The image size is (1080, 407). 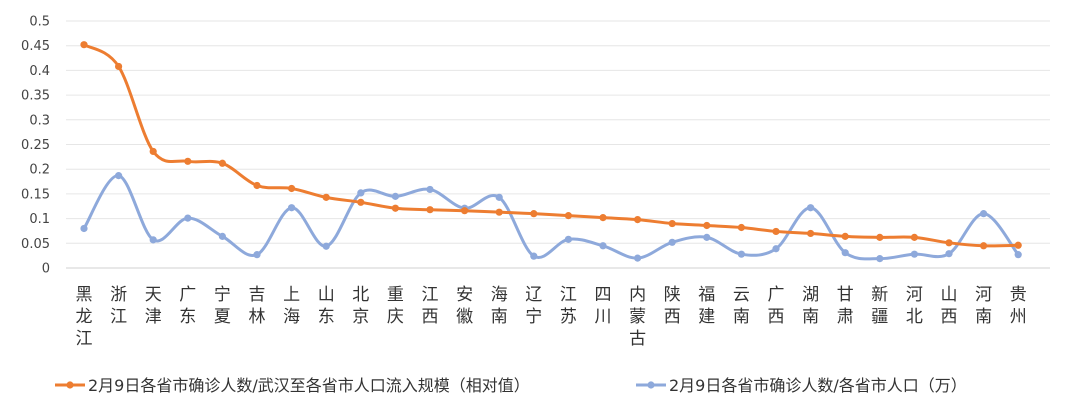 What do you see at coordinates (395, 306) in the screenshot?
I see `x-tick-label: 重庆` at bounding box center [395, 306].